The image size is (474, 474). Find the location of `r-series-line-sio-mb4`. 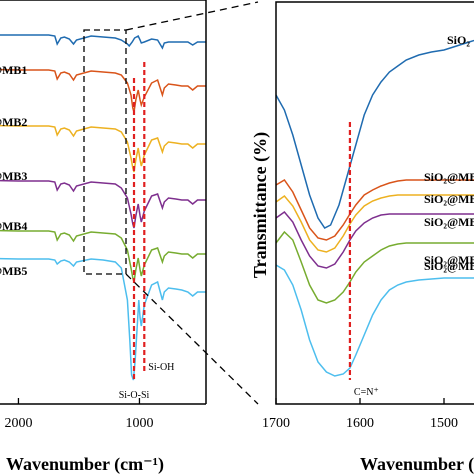

r-series-line-sio-mb4 is located at coordinates (374, 267).